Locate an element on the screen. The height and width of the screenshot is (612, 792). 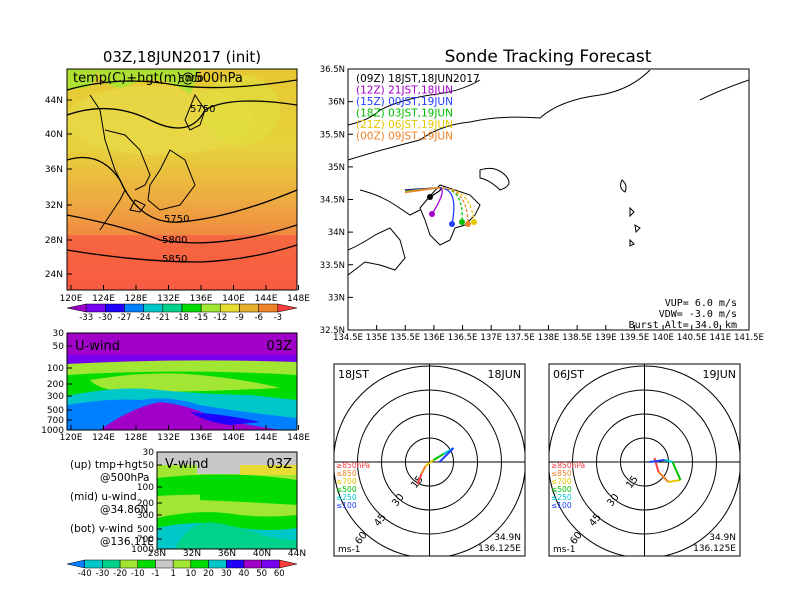
y-tick-label: 32.5N is located at coordinates (332, 331).